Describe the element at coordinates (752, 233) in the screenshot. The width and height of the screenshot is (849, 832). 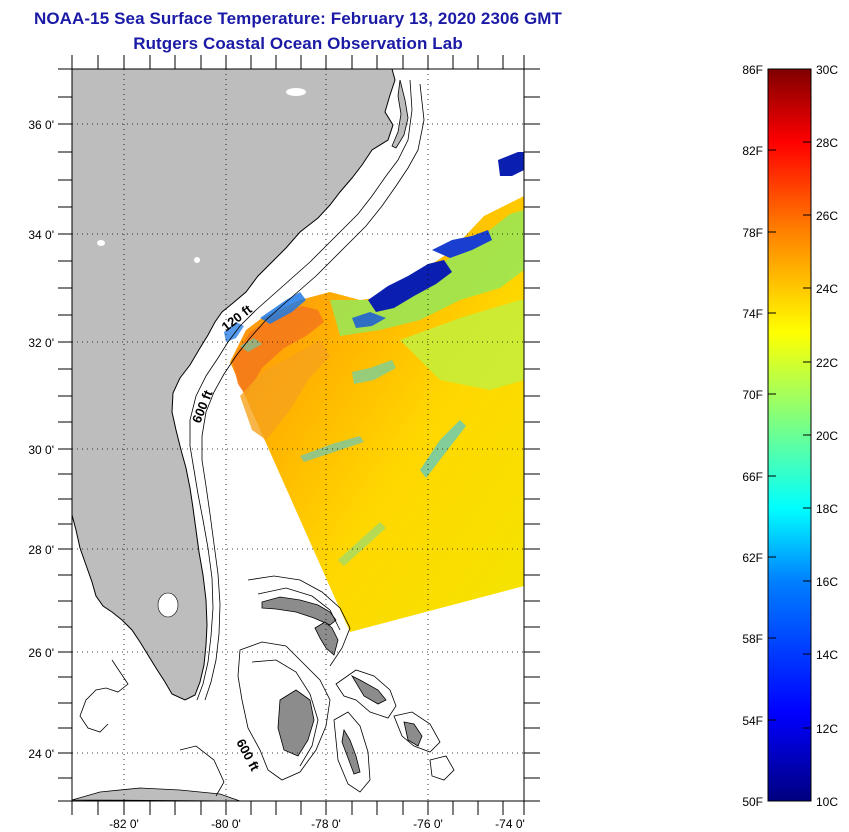
I see `colorbar-f-label: 78F` at that location.